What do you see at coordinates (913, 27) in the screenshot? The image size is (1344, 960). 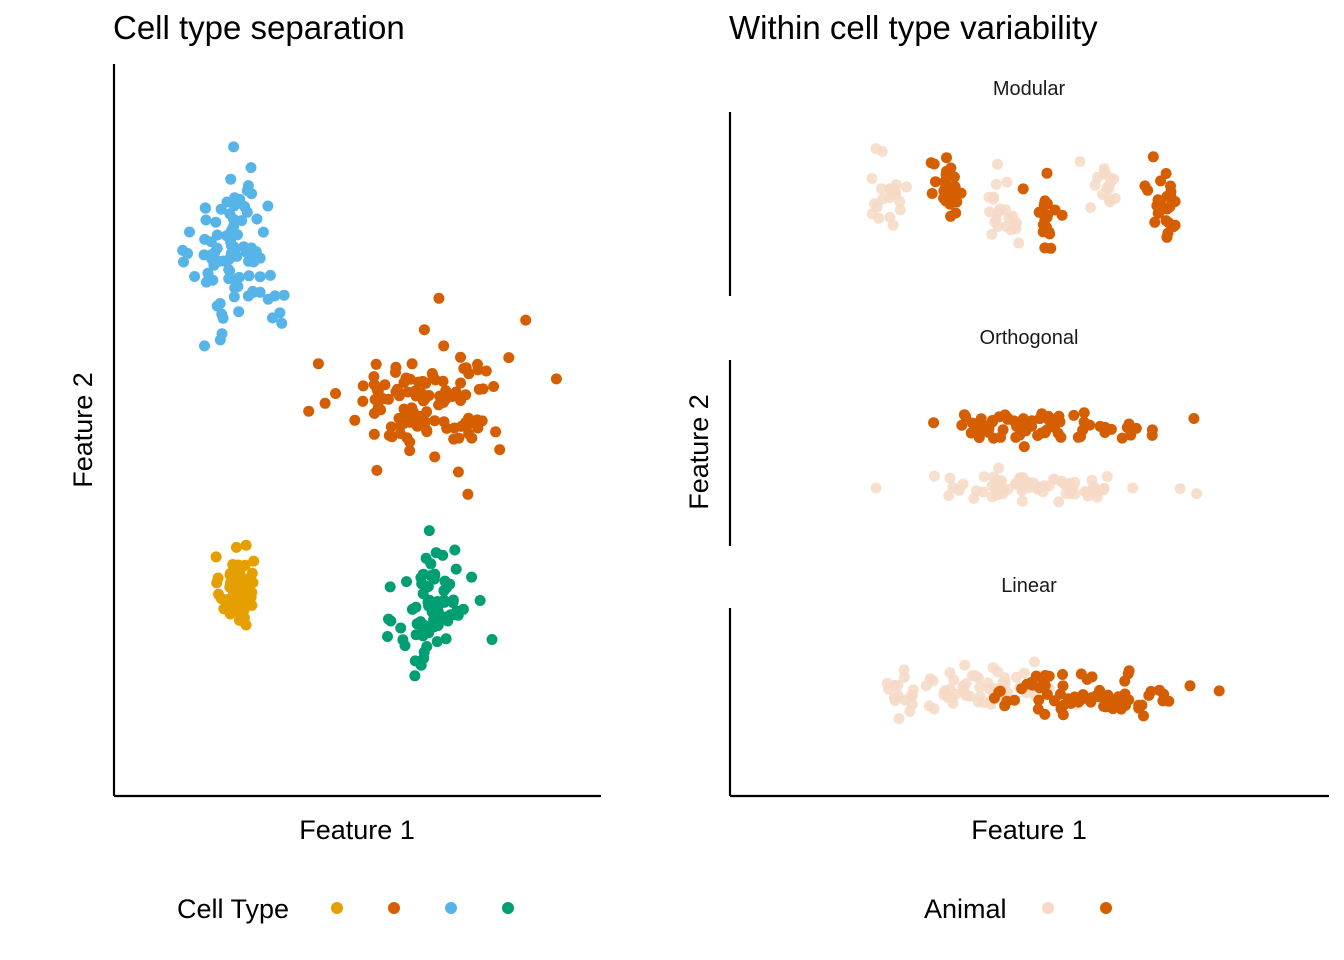 I see `right-panel-title: Within cell type variability` at bounding box center [913, 27].